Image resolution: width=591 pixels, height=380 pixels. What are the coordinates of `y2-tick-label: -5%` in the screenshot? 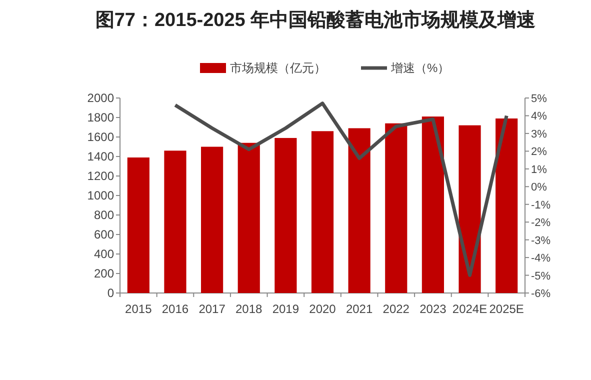 It's located at (541, 276).